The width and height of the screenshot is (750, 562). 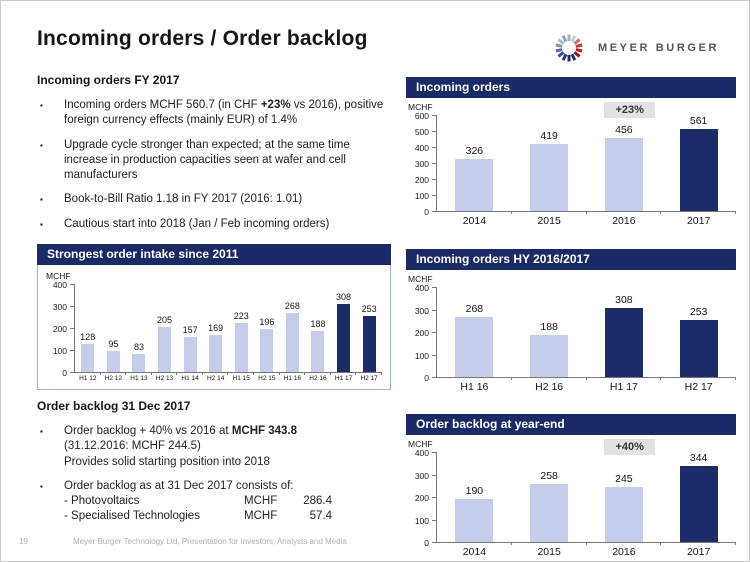 I want to click on y-tick-label: 600, so click(x=421, y=116).